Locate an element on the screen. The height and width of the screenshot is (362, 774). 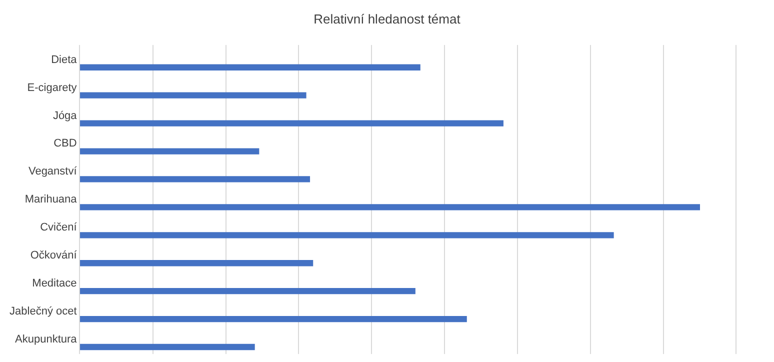
y-tick-label: Dieta is located at coordinates (64, 60).